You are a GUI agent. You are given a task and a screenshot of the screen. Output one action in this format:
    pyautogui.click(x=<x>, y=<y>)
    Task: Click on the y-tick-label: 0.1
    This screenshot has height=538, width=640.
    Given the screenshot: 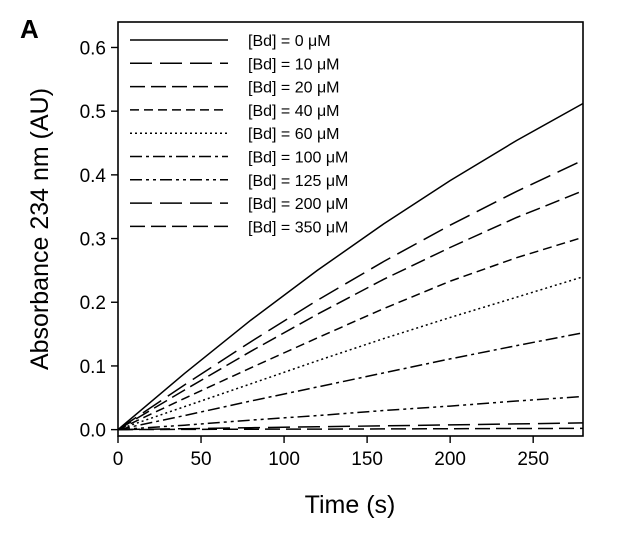 What is the action you would take?
    pyautogui.click(x=93, y=367)
    